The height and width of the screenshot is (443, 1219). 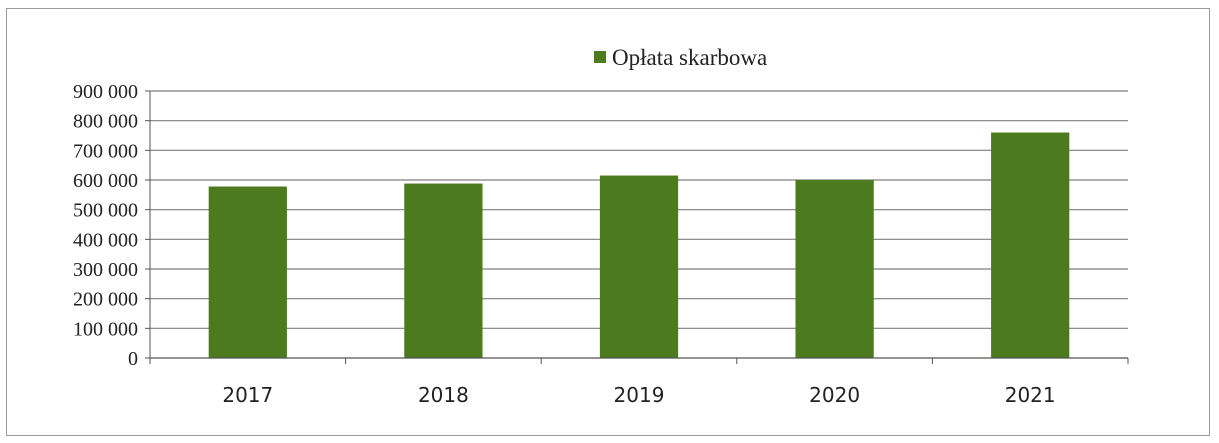 I want to click on legend: Opłata skarbowa, so click(x=680, y=57).